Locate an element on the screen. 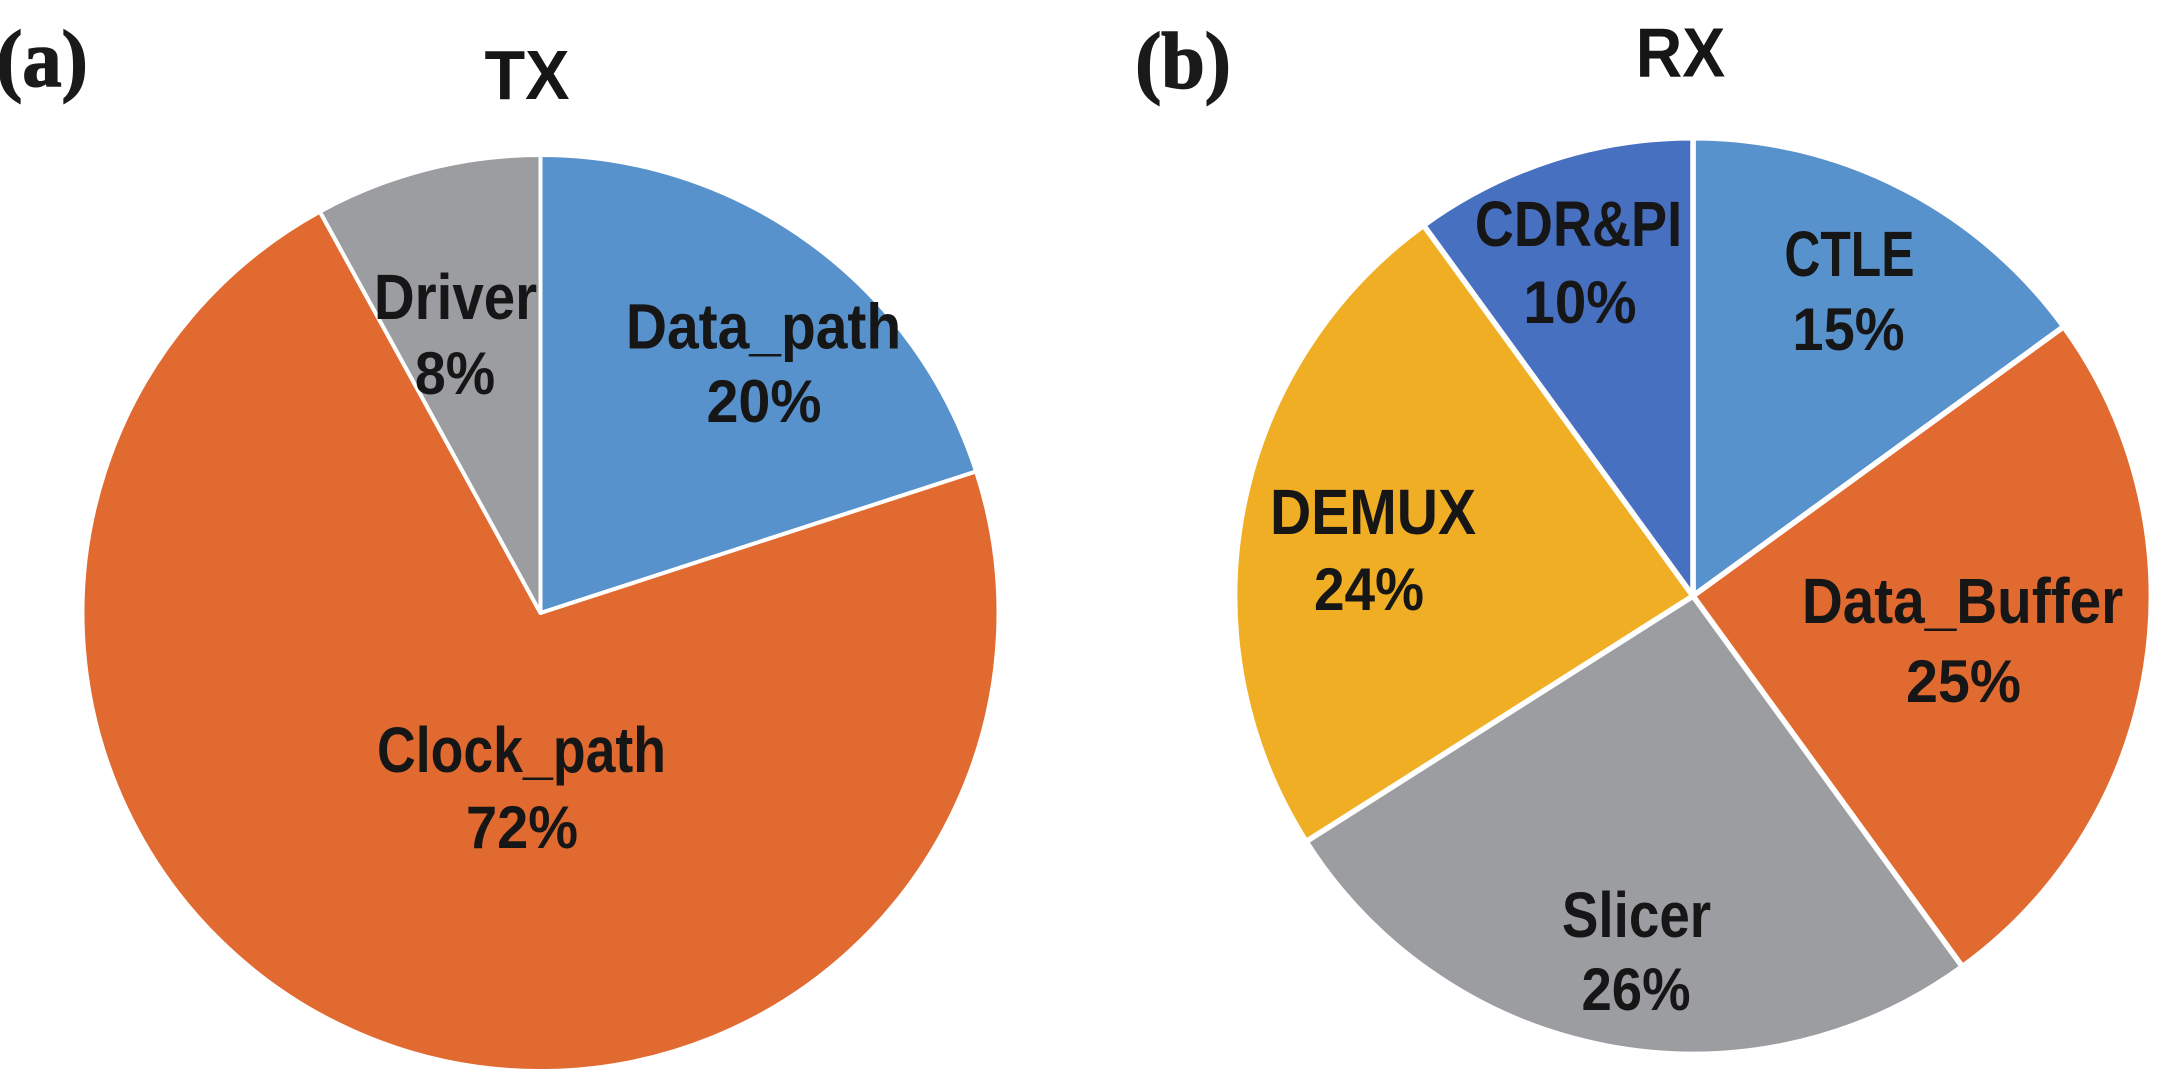  svg-text: 25% is located at coordinates (1963, 682).